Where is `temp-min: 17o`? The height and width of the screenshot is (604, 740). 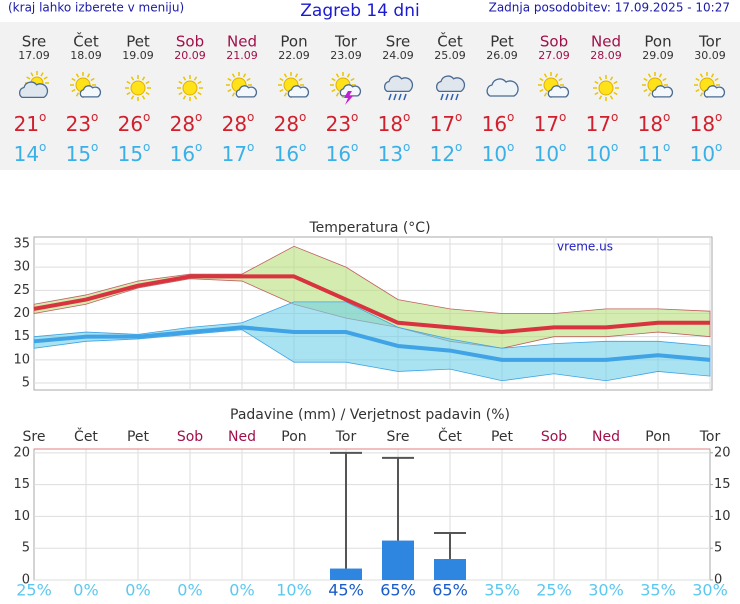
temp-min: 17o is located at coordinates (238, 153).